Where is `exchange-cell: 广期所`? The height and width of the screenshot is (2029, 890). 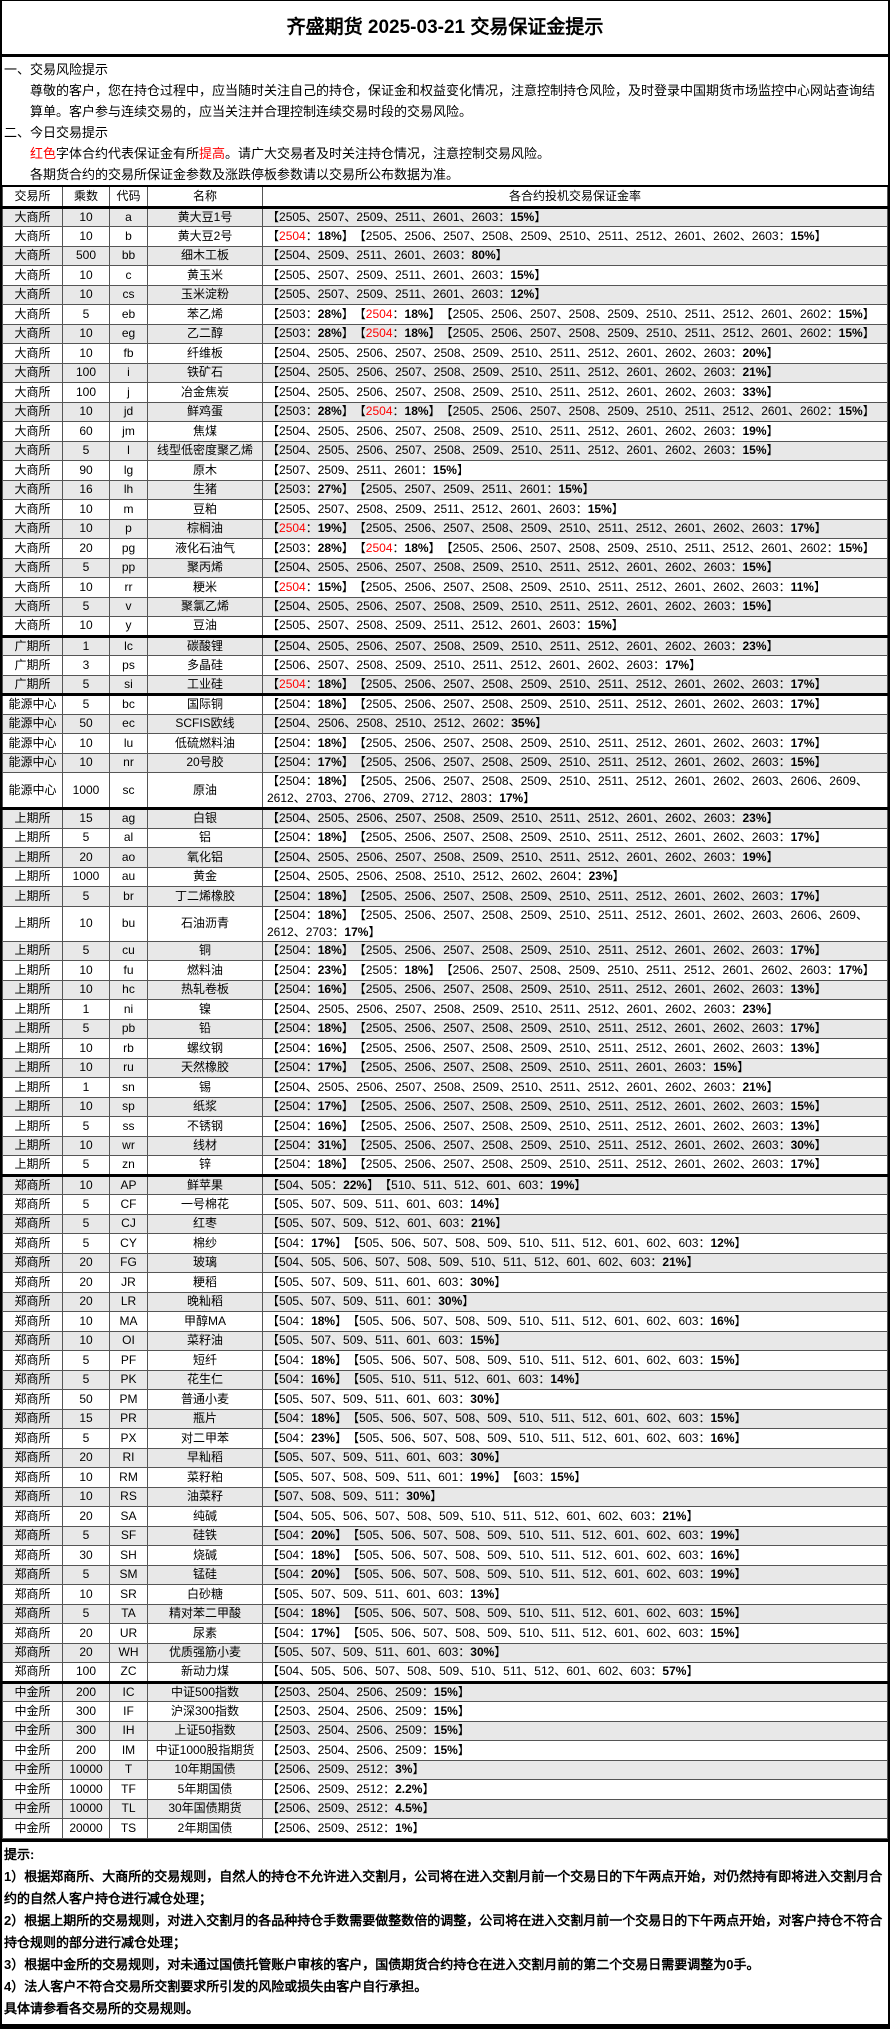 exchange-cell: 广期所 is located at coordinates (32, 665).